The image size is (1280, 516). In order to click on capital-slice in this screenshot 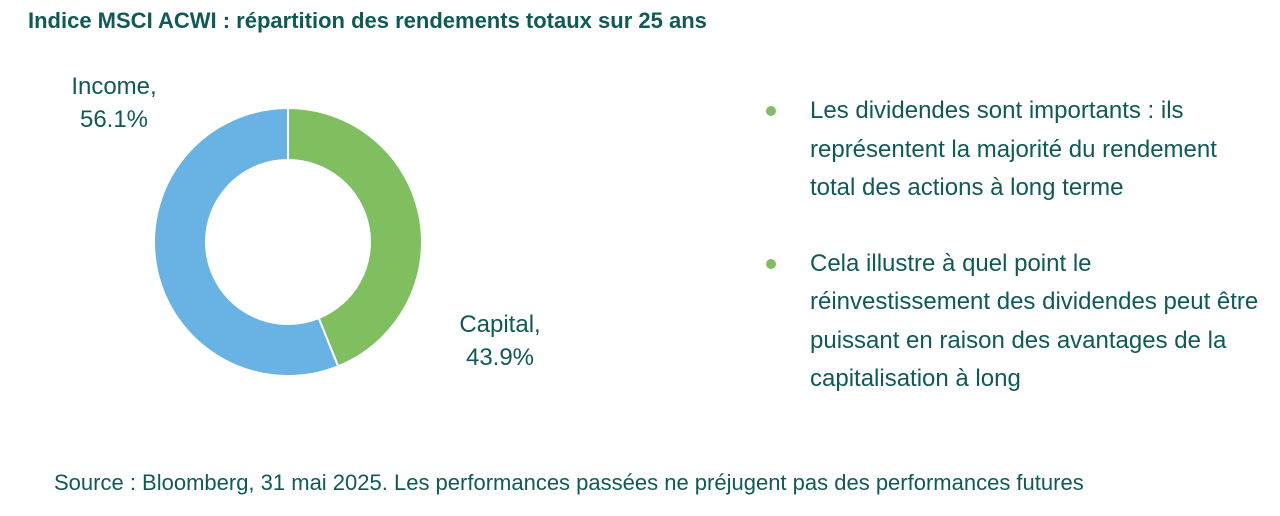, I will do `click(355, 237)`.